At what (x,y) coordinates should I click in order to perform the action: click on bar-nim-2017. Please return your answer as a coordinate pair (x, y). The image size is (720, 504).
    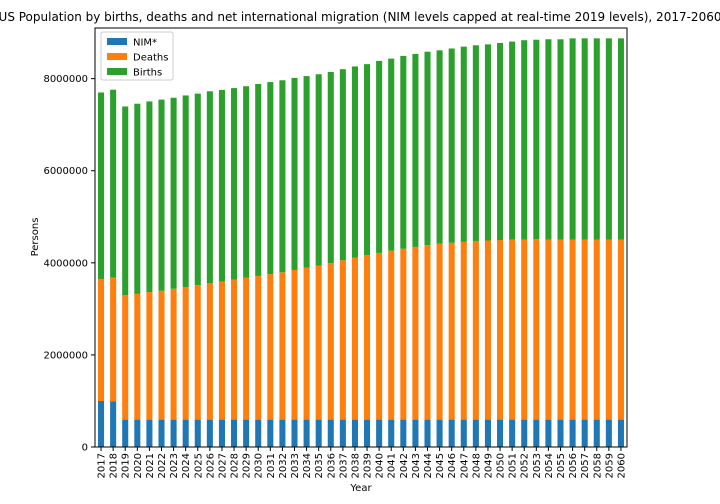
    Looking at the image, I should click on (101, 423).